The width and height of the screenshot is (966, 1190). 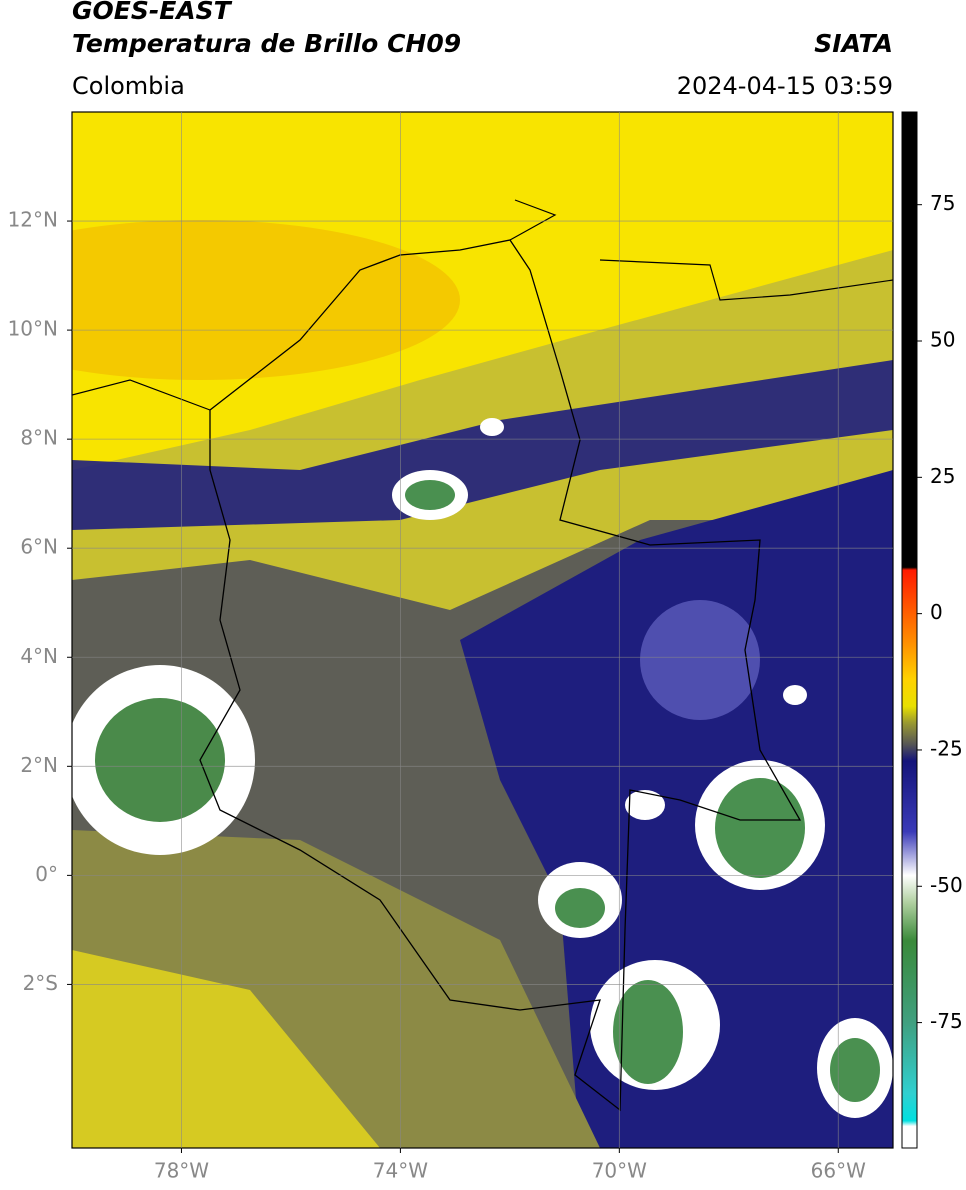 What do you see at coordinates (152, 12) in the screenshot?
I see `title: GOES-EAST` at bounding box center [152, 12].